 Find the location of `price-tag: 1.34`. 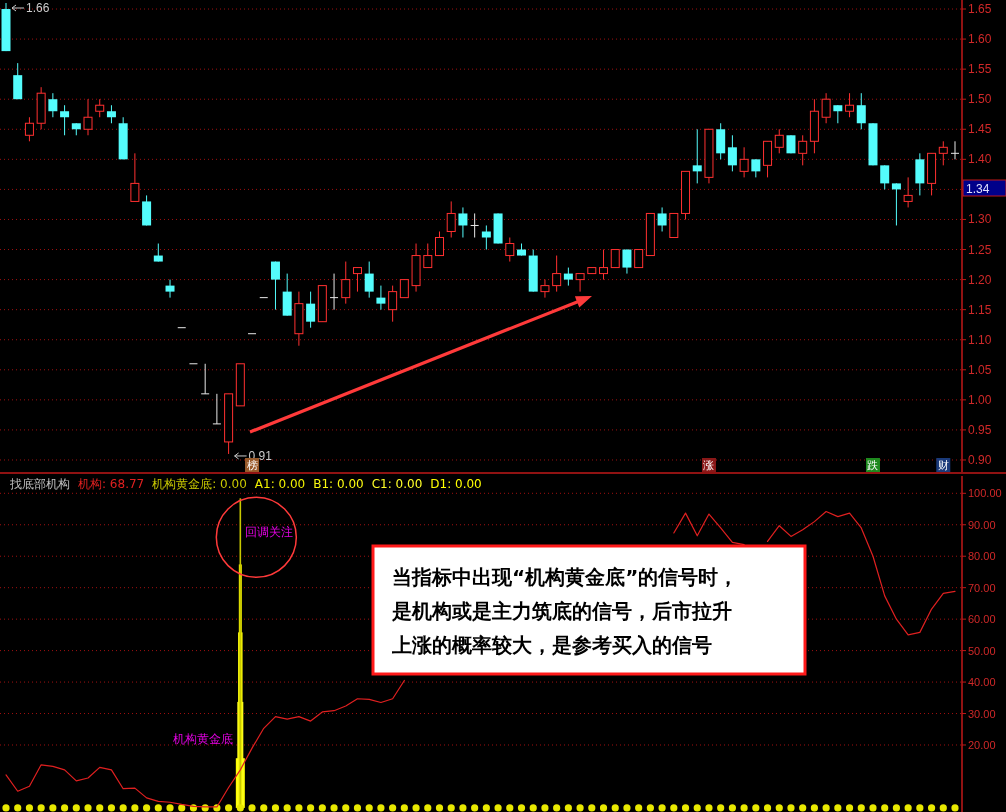

price-tag: 1.34 is located at coordinates (984, 188).